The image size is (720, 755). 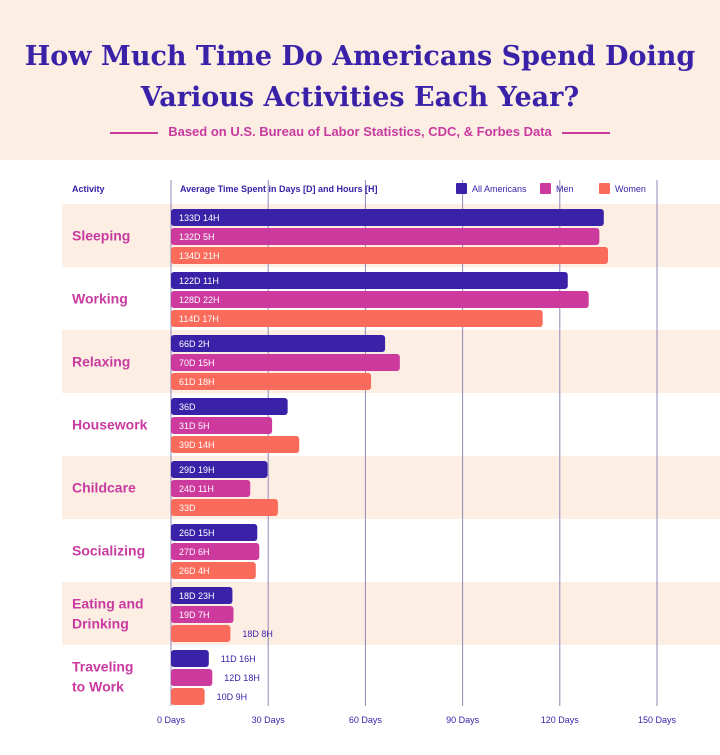 I want to click on data-label: 39D 14H, so click(x=197, y=445).